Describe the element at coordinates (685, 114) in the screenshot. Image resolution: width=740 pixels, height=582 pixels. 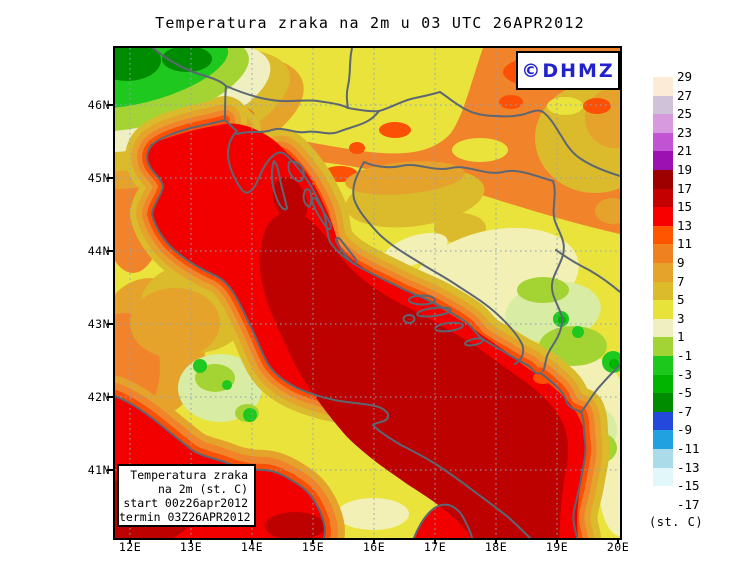
I see `colorbar-boundary-label: 25` at that location.